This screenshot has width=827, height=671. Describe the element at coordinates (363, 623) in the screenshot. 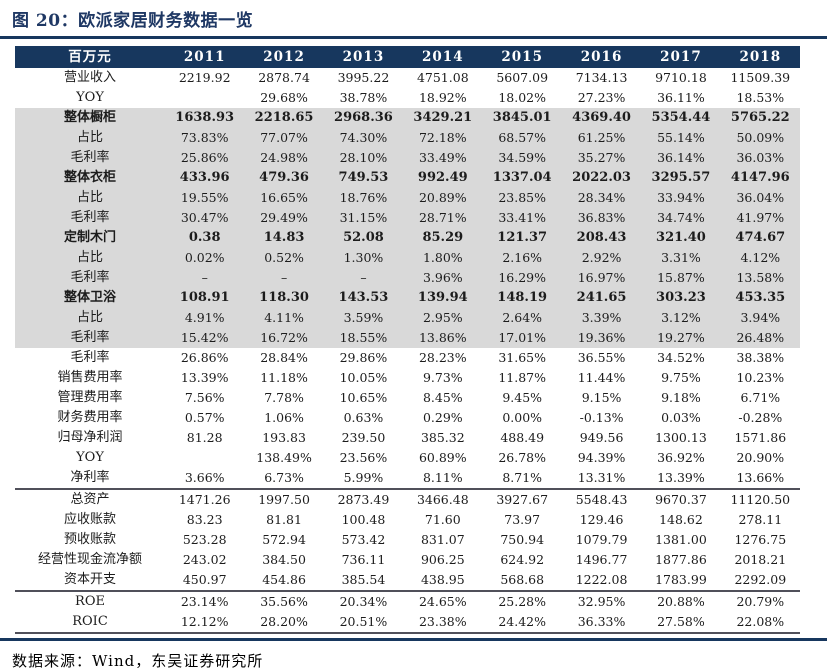

I see `cell-value: 20.51%` at that location.